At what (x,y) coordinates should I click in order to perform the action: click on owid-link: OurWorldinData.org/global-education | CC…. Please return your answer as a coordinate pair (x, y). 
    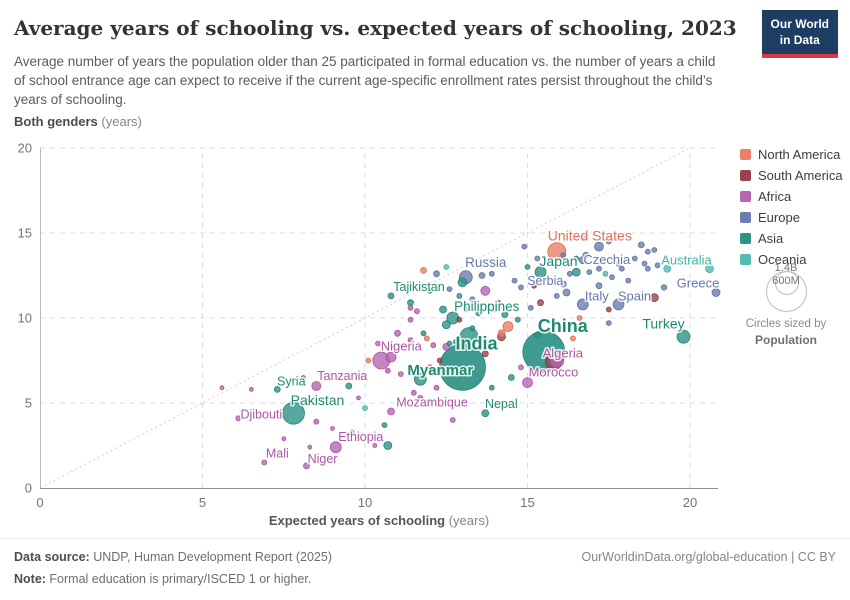
    Looking at the image, I should click on (708, 557).